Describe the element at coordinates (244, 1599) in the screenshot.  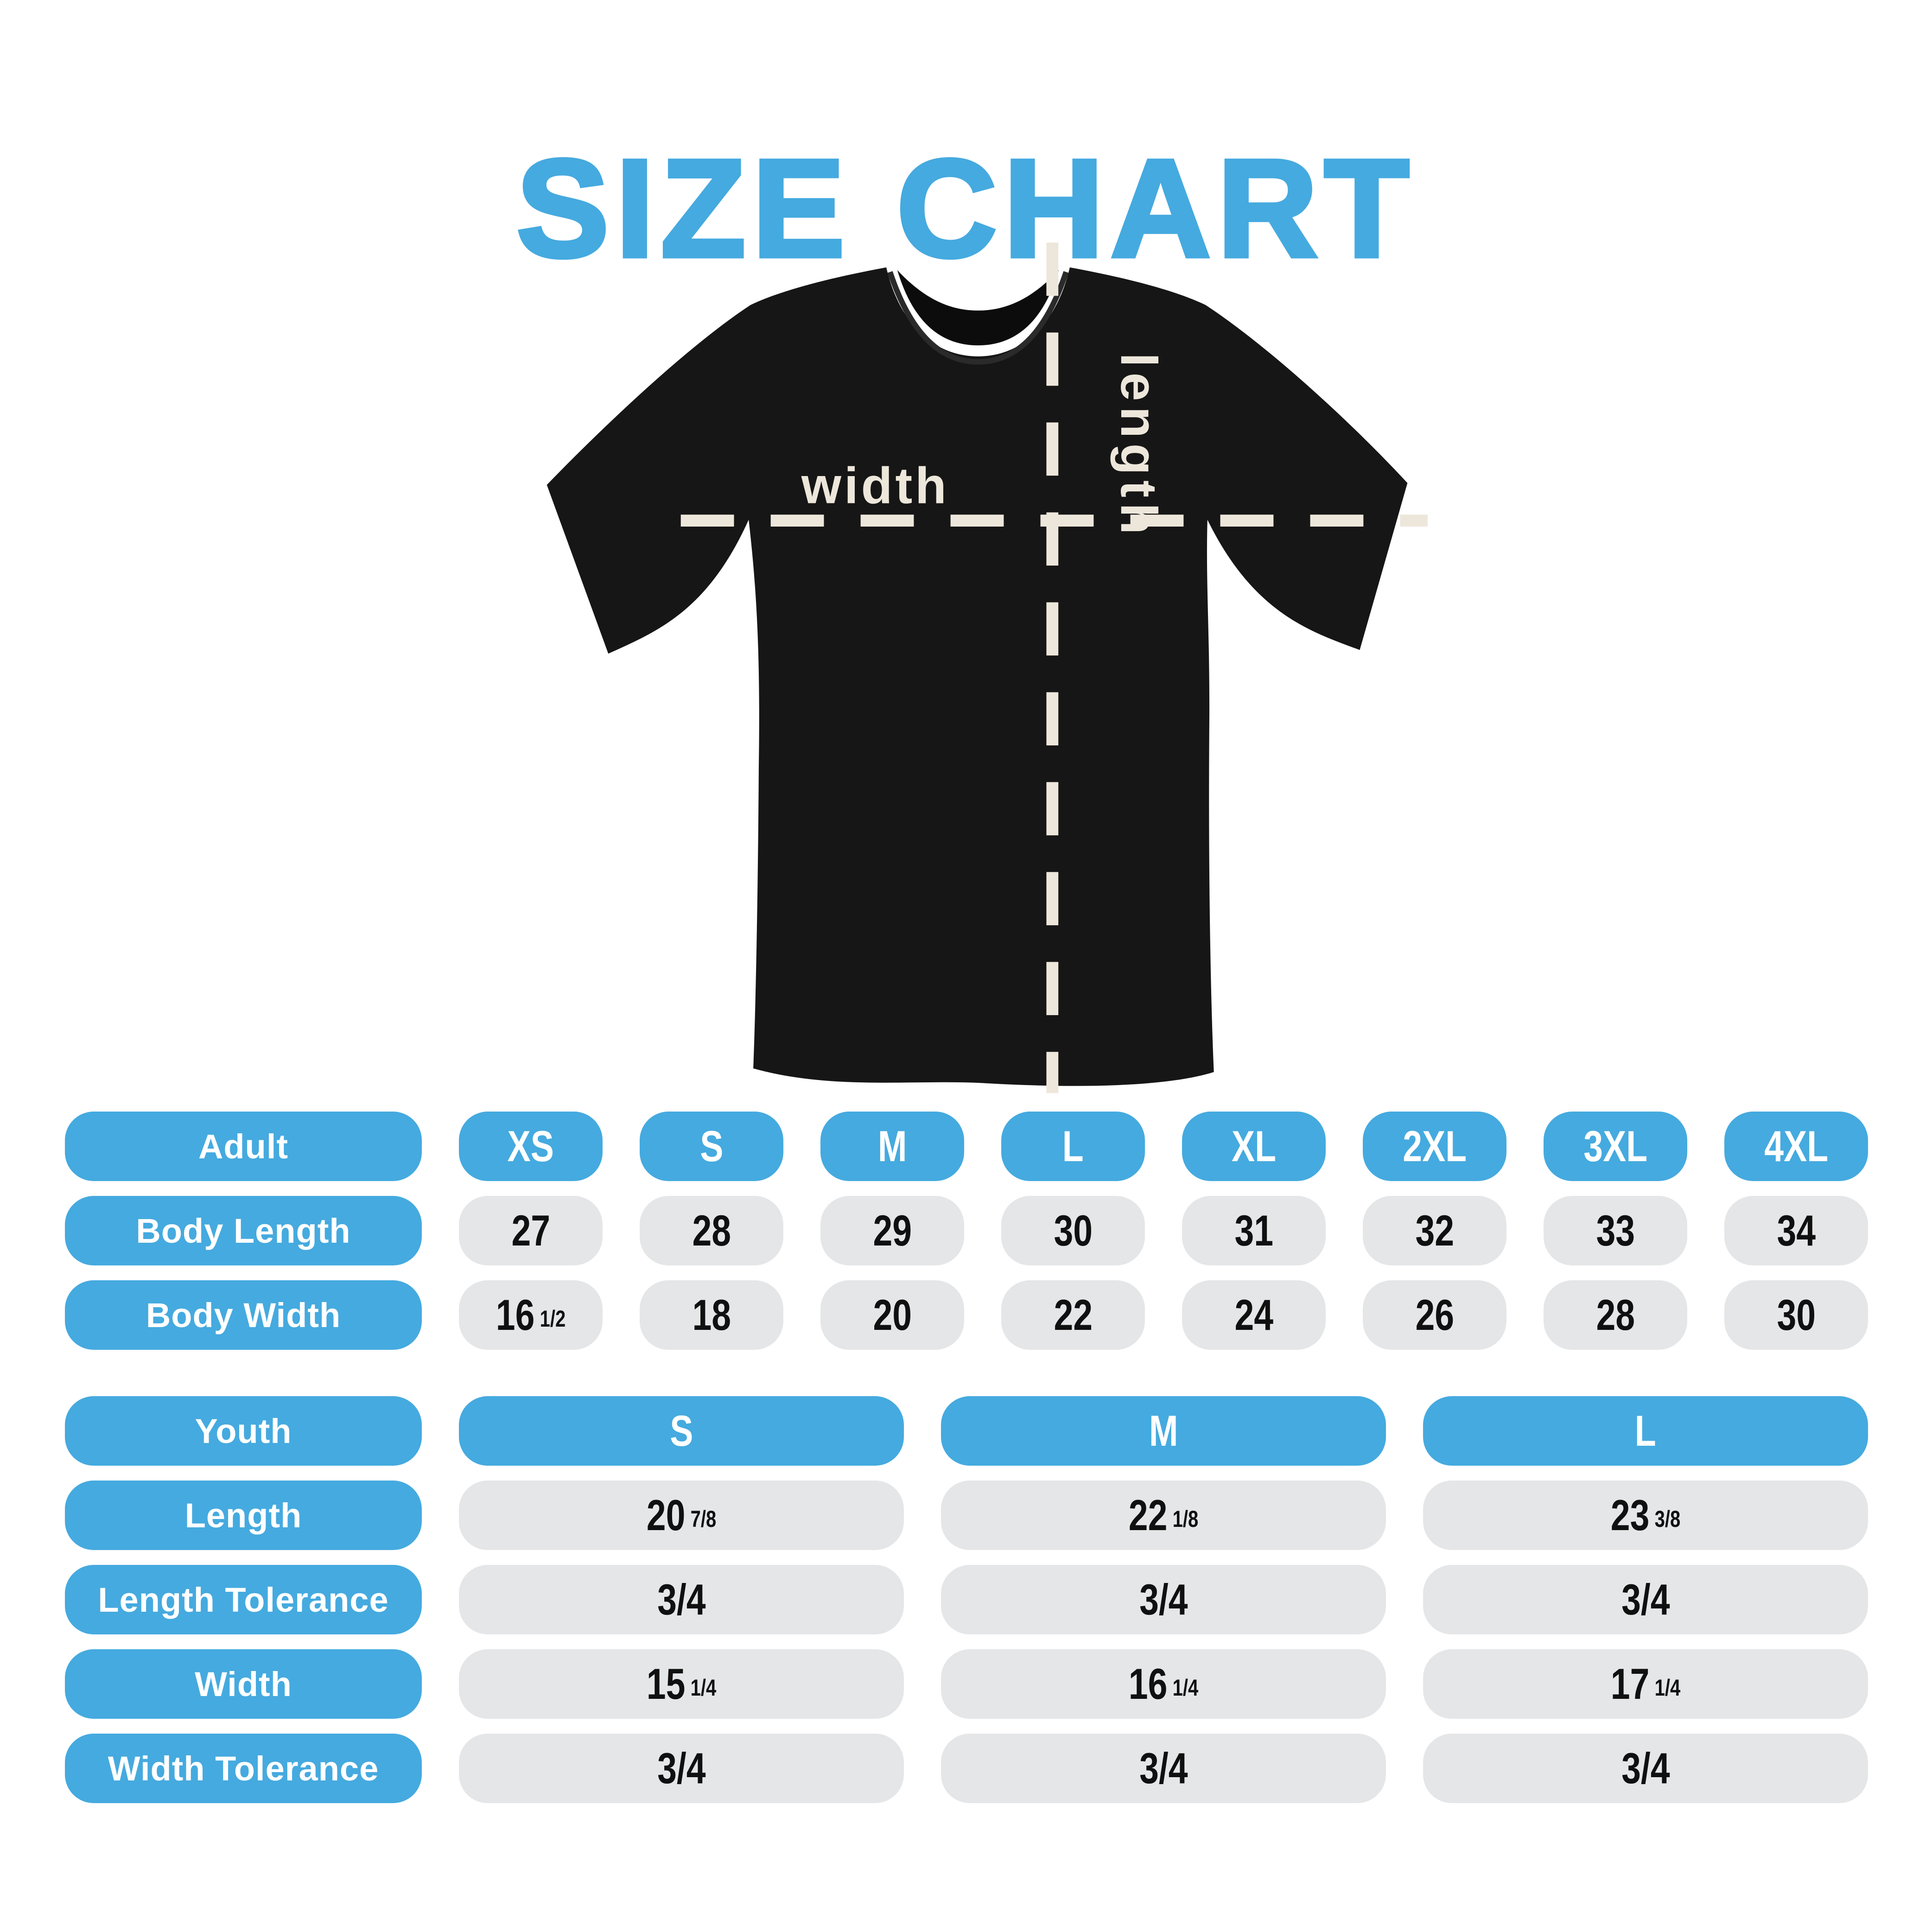
I see `row-label-cell: Length Tolerance` at that location.